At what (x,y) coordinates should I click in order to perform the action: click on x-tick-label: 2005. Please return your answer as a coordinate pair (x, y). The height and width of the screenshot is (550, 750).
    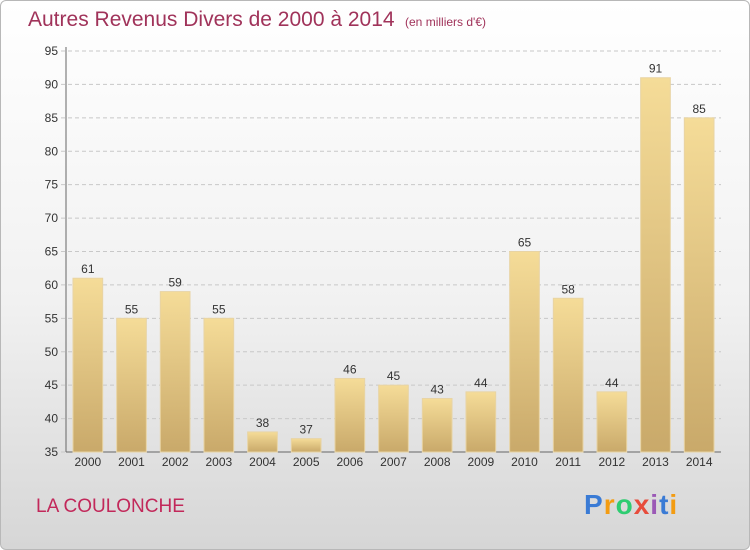
    Looking at the image, I should click on (306, 462).